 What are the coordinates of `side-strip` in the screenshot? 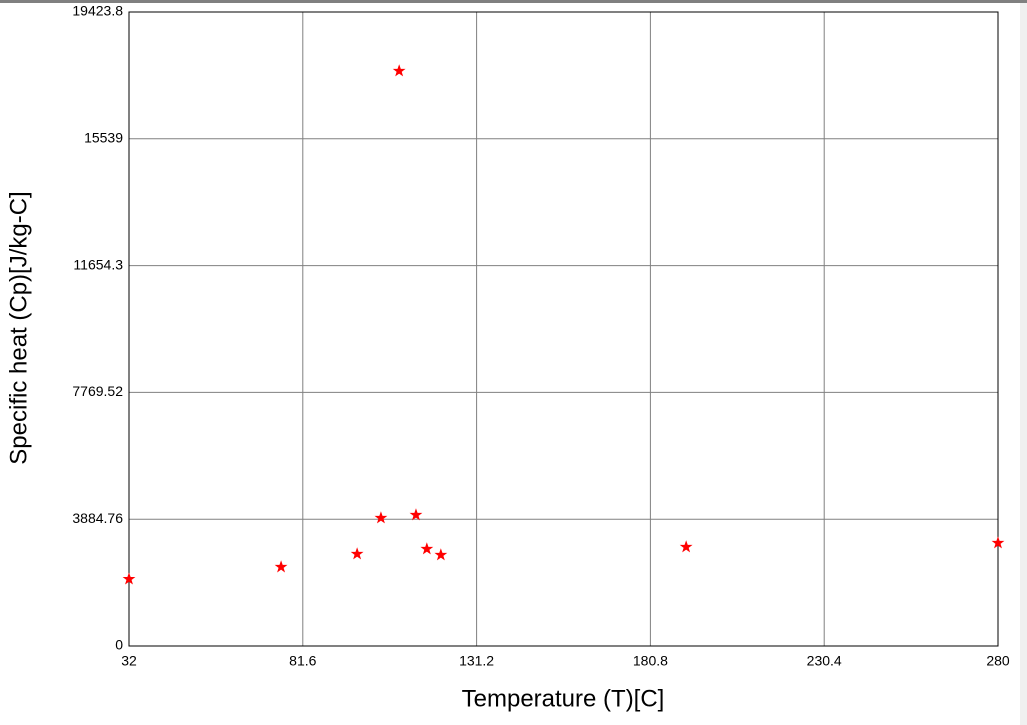 It's located at (1023, 364).